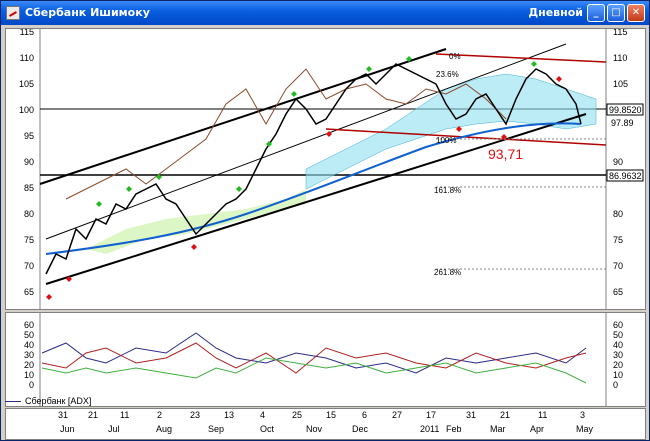  I want to click on month-label: May, so click(585, 429).